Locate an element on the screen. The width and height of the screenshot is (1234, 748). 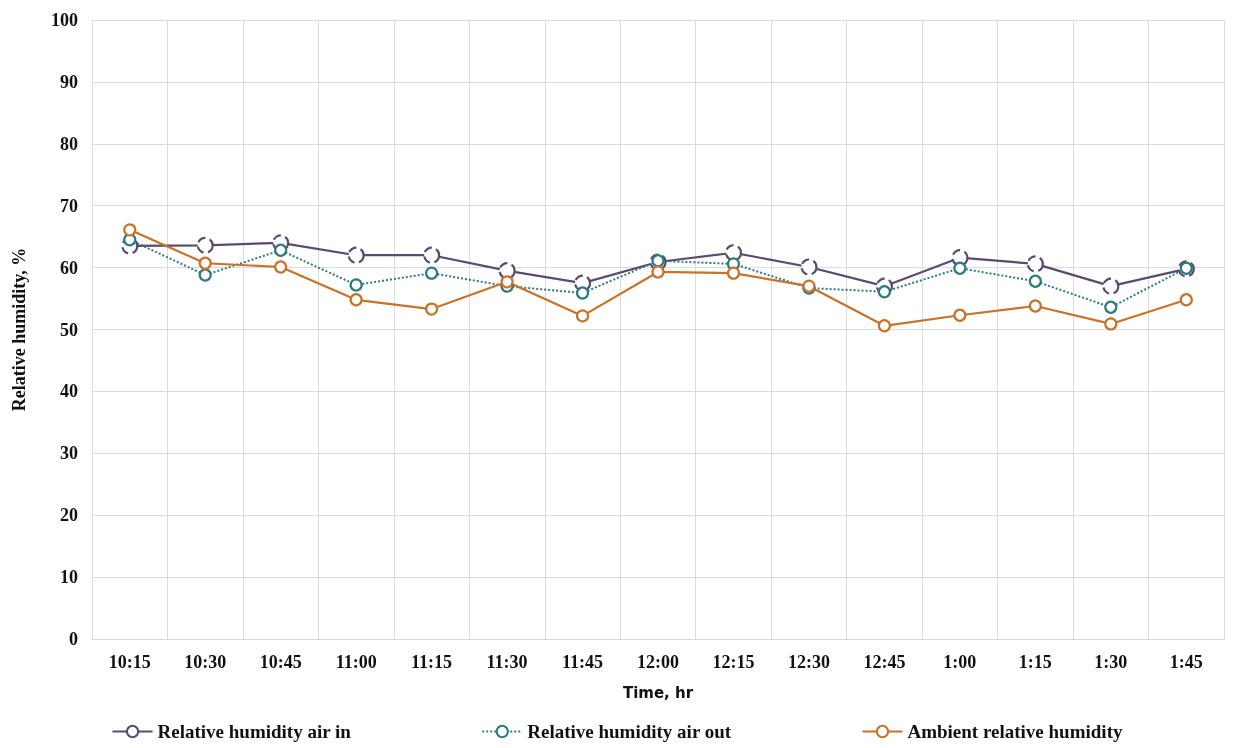
x-tick-label: 1:15 is located at coordinates (1035, 662).